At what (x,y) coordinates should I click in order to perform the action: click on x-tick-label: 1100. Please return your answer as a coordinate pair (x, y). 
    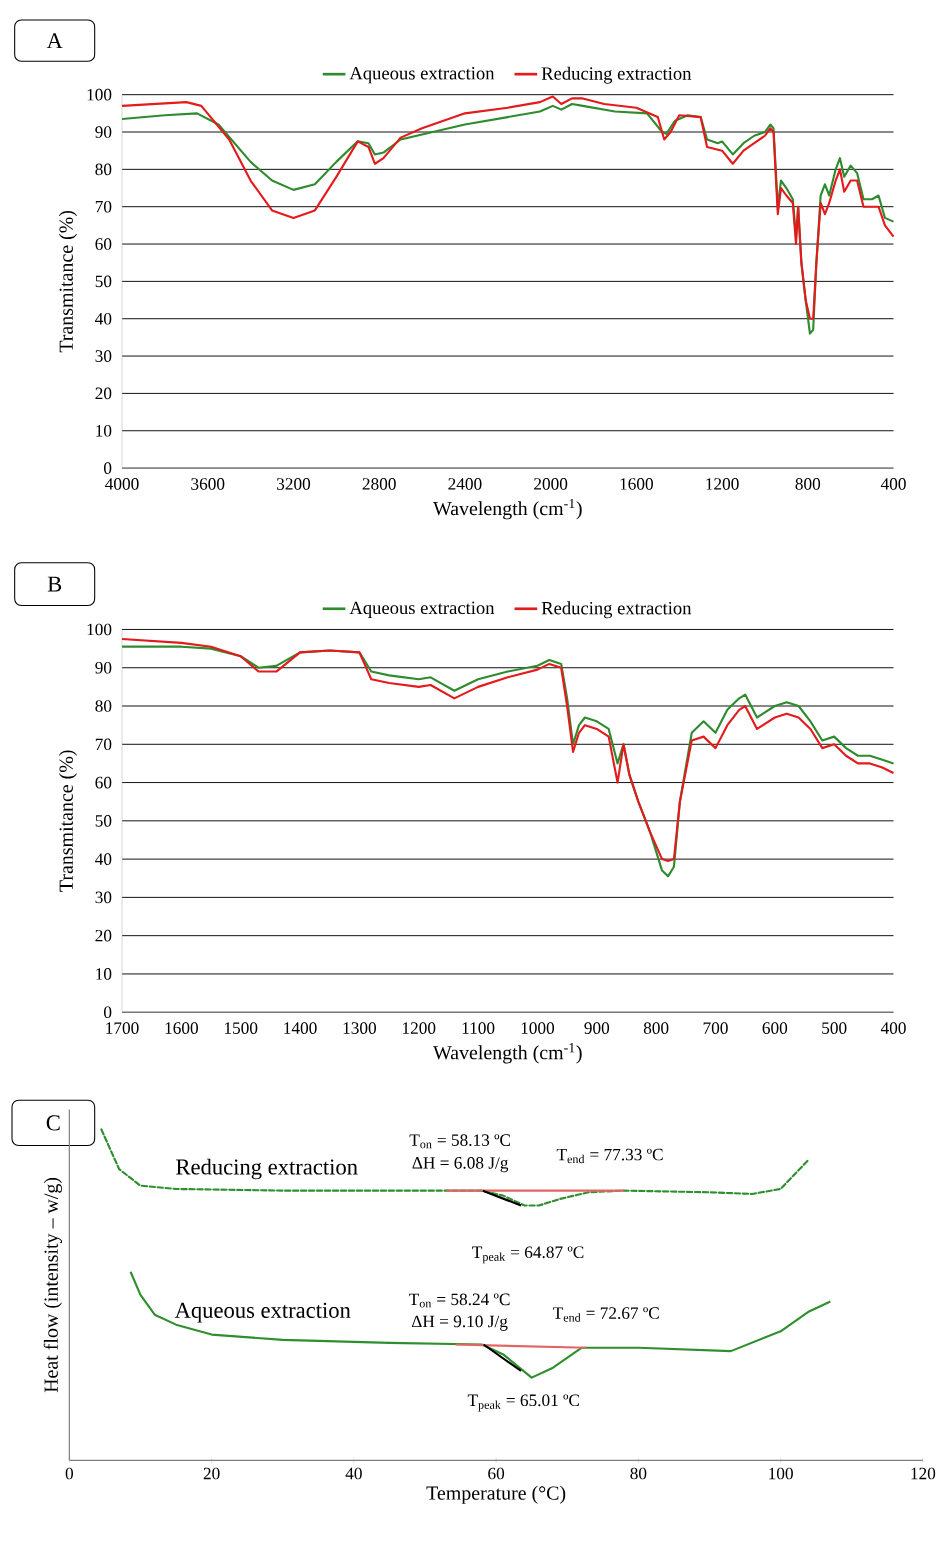
    Looking at the image, I should click on (478, 1028).